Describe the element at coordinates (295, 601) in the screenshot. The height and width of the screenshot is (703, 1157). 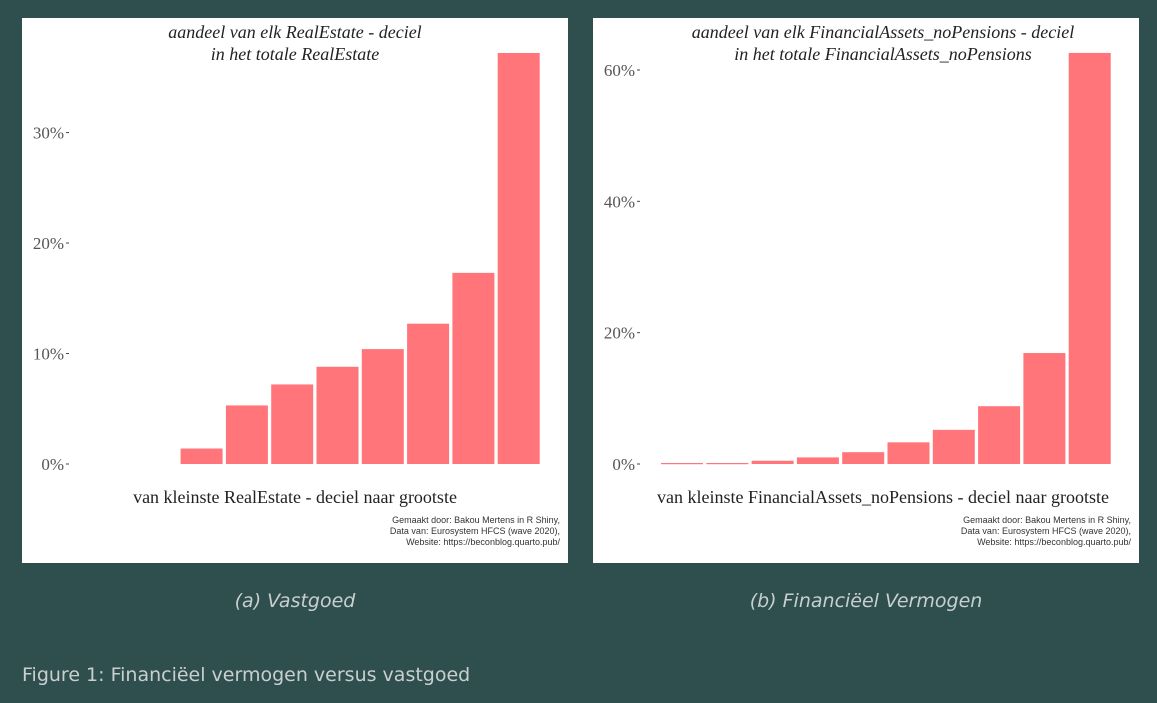
I see `subcaption-a: (a) Vastgoed` at that location.